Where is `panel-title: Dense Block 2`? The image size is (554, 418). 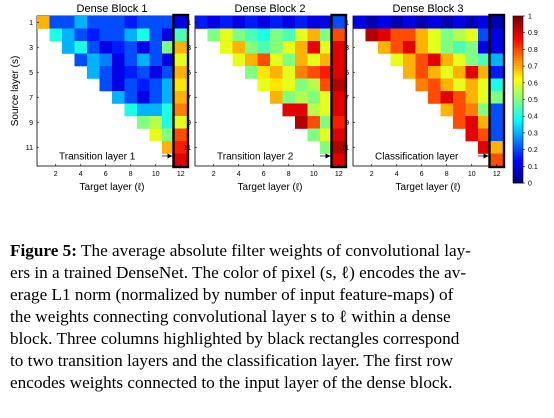 panel-title: Dense Block 2 is located at coordinates (270, 9).